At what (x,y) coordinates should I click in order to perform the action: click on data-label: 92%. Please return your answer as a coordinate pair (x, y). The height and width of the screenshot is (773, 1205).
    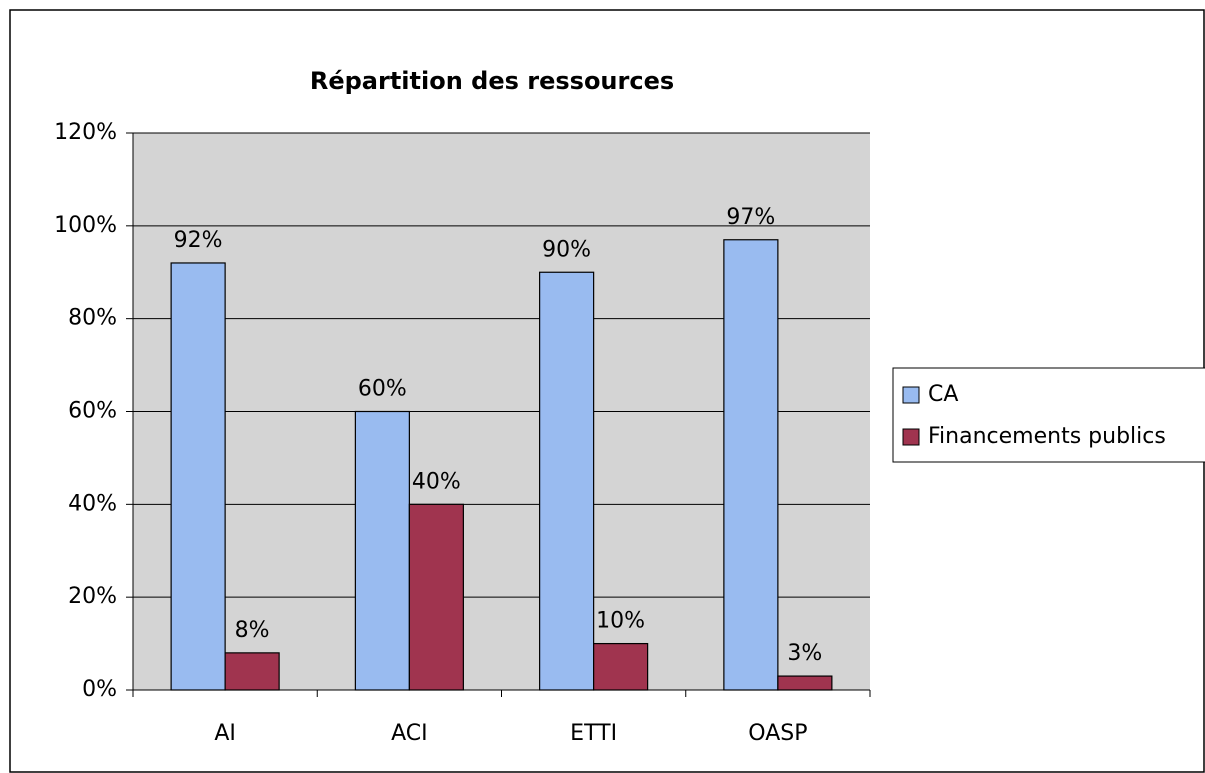
    Looking at the image, I should click on (198, 240).